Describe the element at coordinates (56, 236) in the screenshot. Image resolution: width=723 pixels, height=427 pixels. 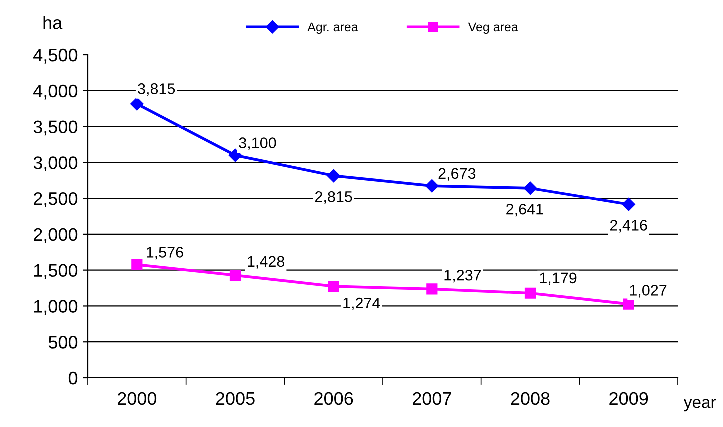
I see `y-tick-label: 2,000` at that location.